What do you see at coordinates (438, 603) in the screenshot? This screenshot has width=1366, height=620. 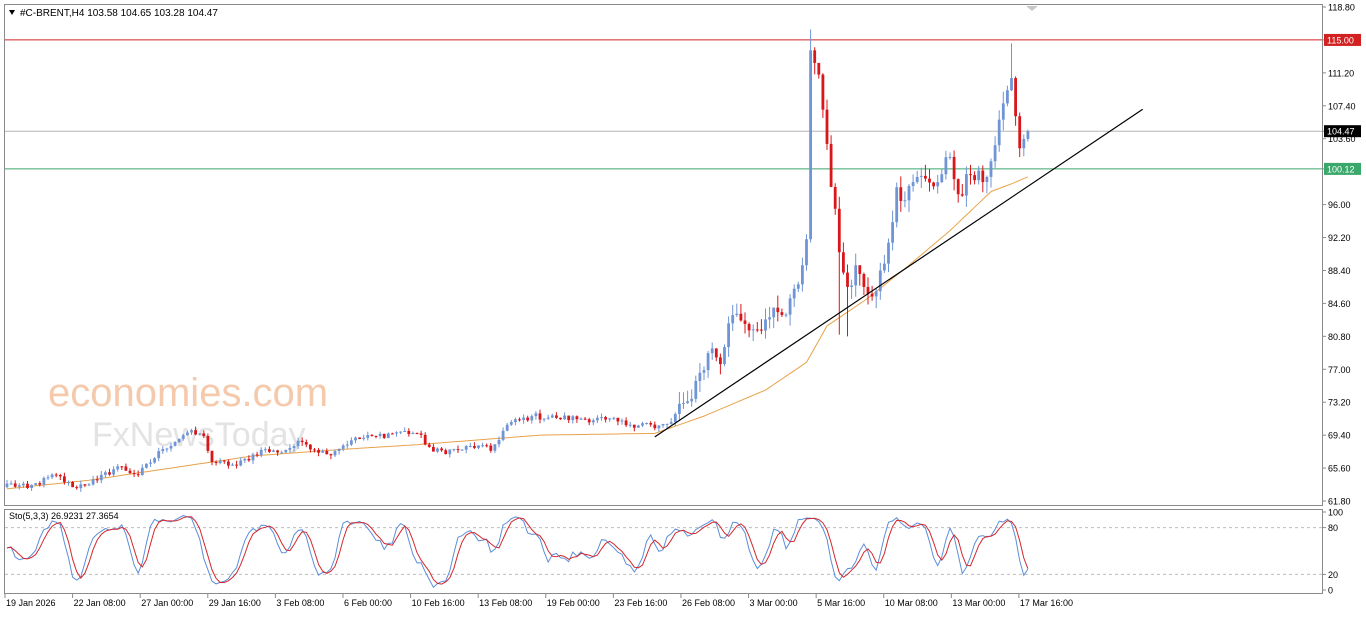 I see `time-tick-label: 10 Feb 16:00` at bounding box center [438, 603].